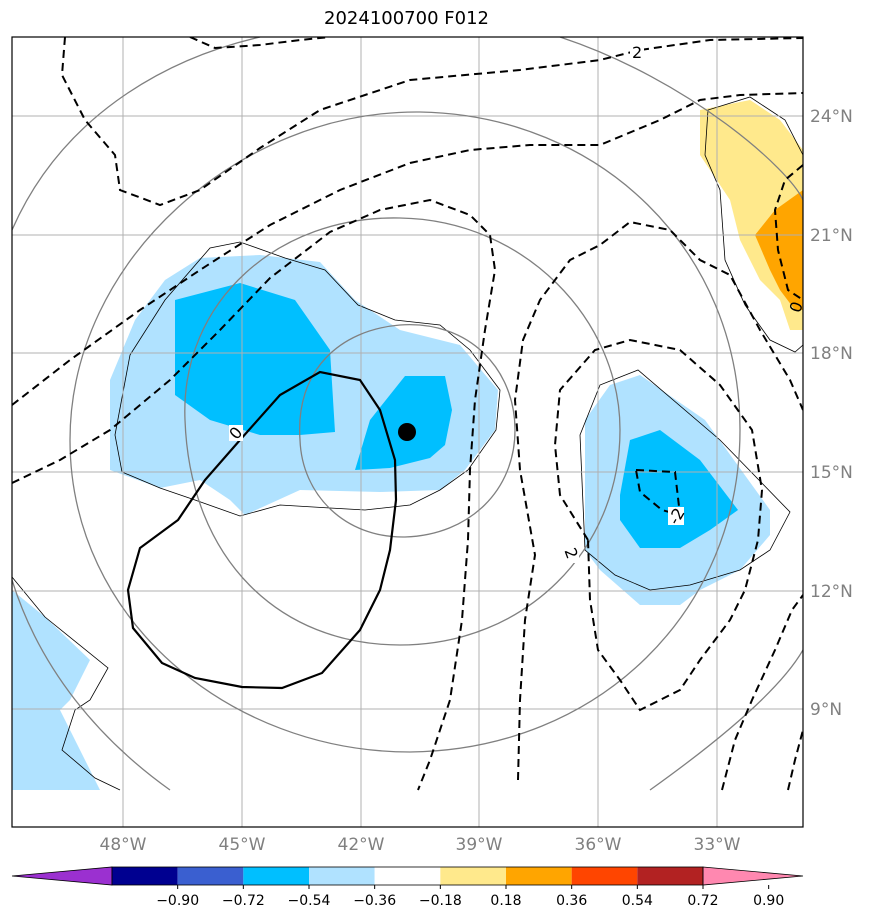 This screenshot has height=924, width=873. I want to click on lat-tick-label: 9°N, so click(826, 710).